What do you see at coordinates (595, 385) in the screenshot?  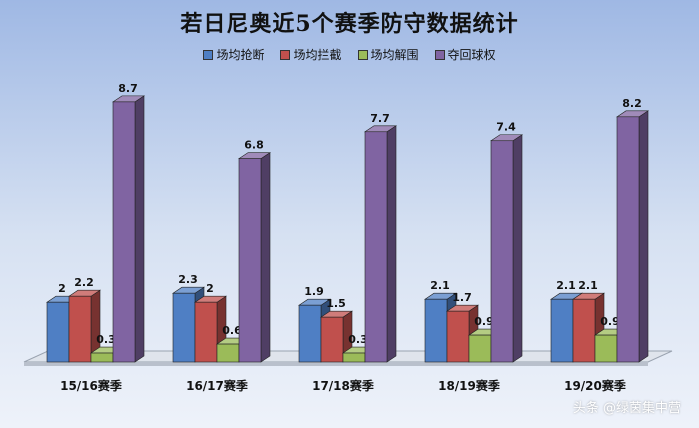 I see `x-tick-label: 19/20赛季` at bounding box center [595, 385].